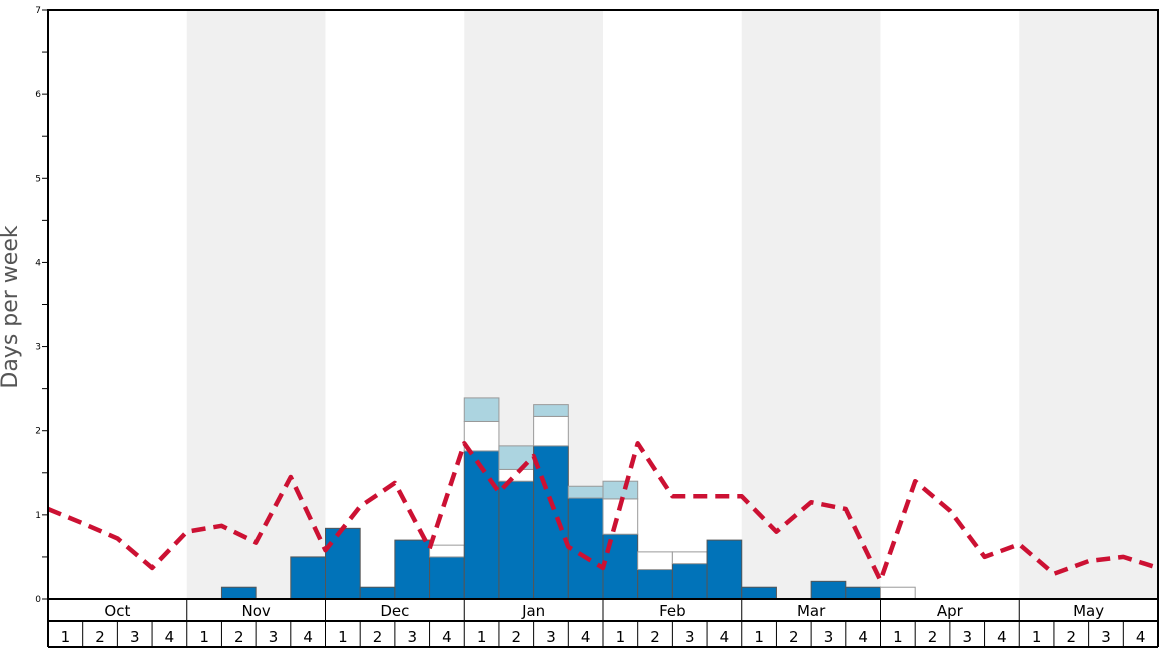 The width and height of the screenshot is (1168, 648). Describe the element at coordinates (38, 11) in the screenshot. I see `y-tick-label: 7` at that location.